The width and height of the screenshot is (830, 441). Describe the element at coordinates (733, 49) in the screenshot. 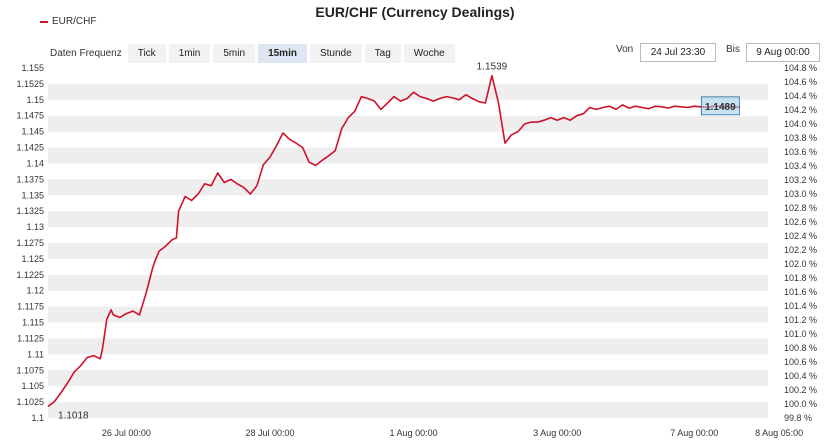

I see `to-label: Bis` at that location.